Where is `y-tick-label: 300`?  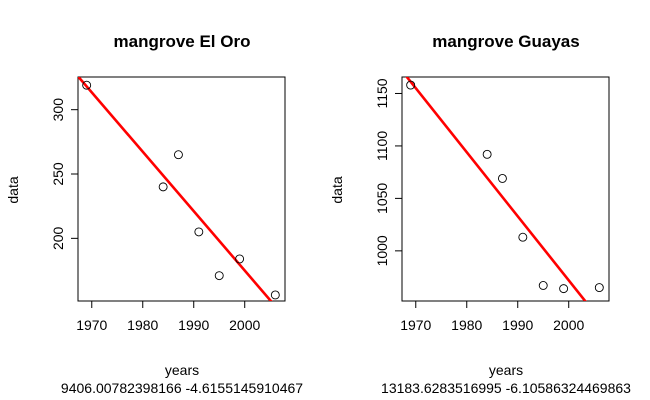 y-tick-label: 300 is located at coordinates (58, 110).